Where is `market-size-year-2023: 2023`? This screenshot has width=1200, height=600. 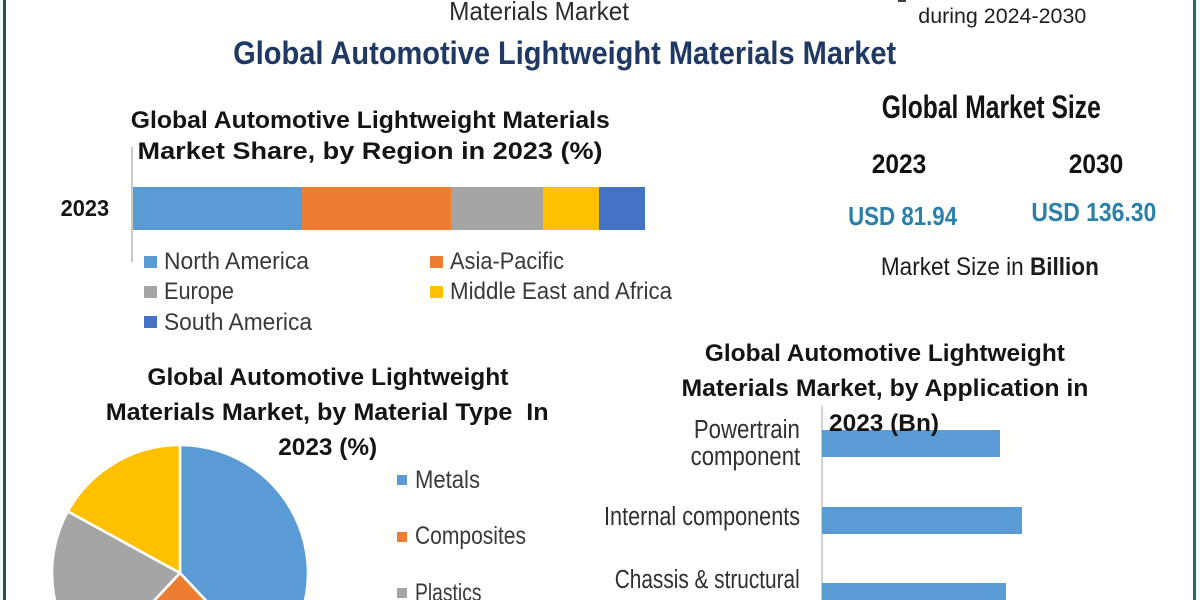
market-size-year-2023: 2023 is located at coordinates (899, 164).